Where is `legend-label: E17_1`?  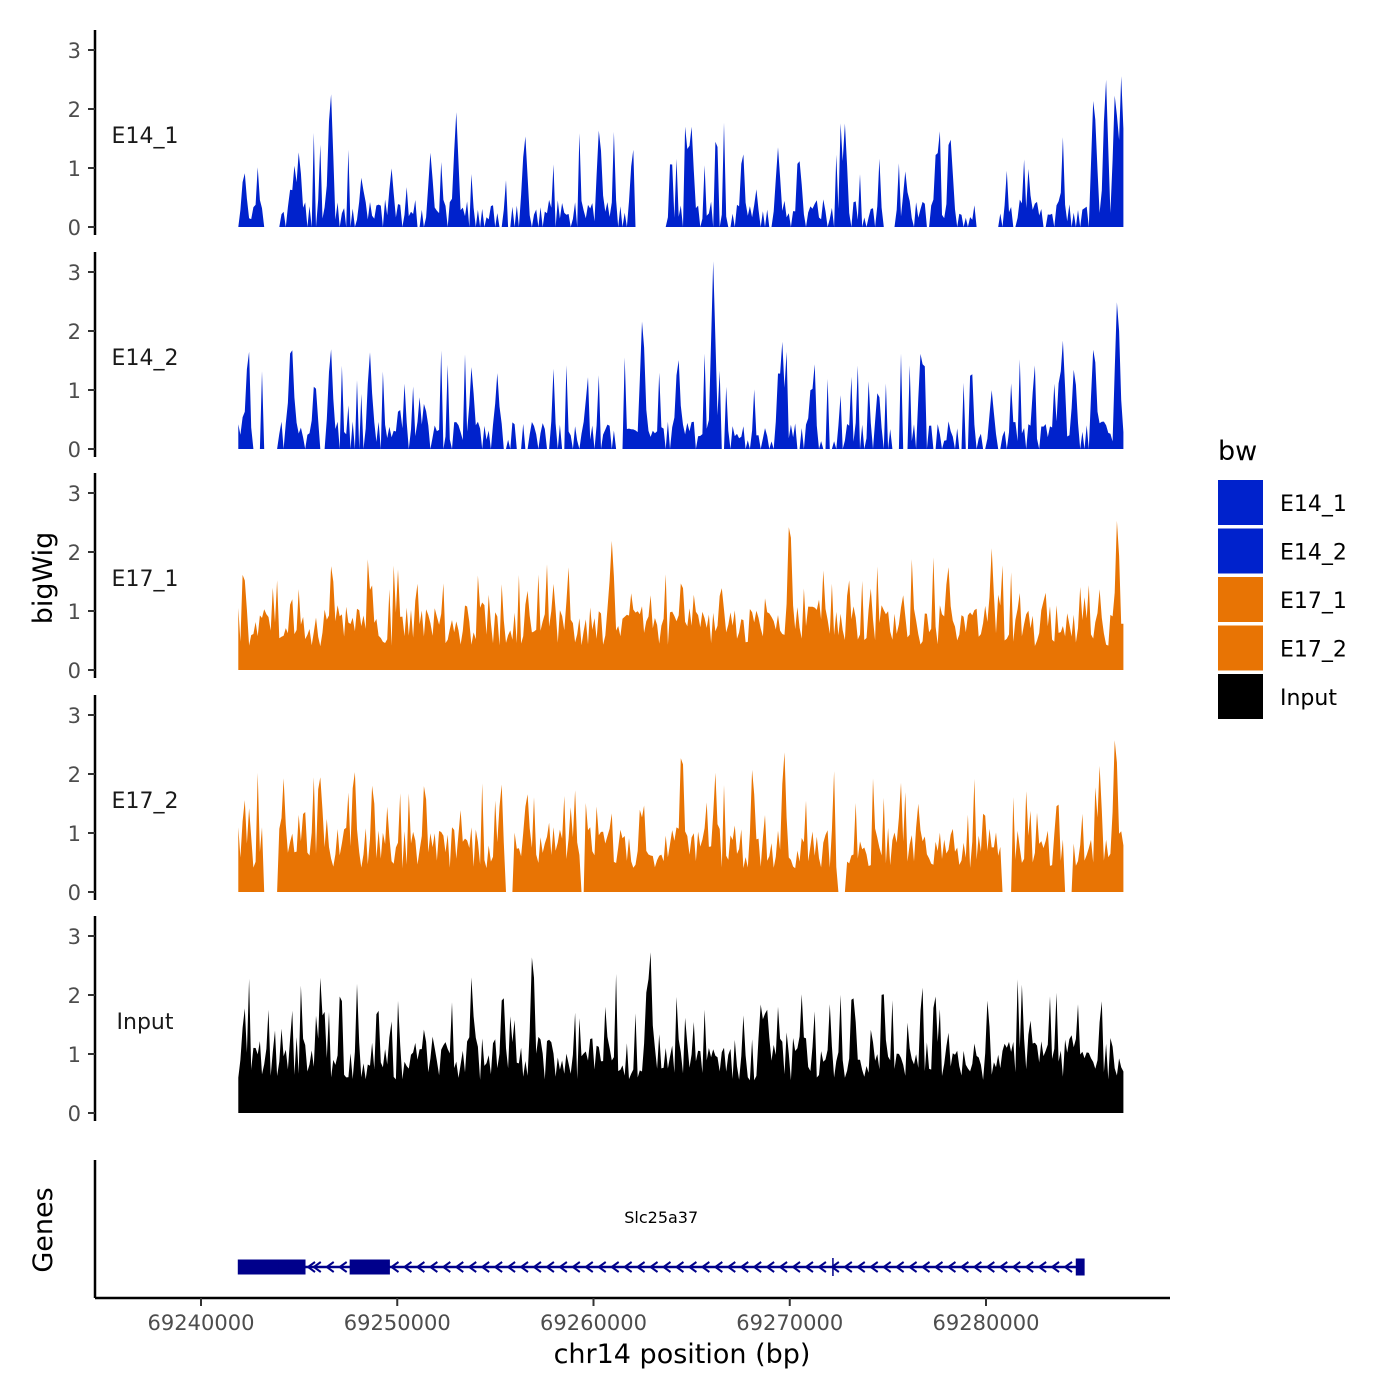 legend-label: E17_1 is located at coordinates (1313, 601).